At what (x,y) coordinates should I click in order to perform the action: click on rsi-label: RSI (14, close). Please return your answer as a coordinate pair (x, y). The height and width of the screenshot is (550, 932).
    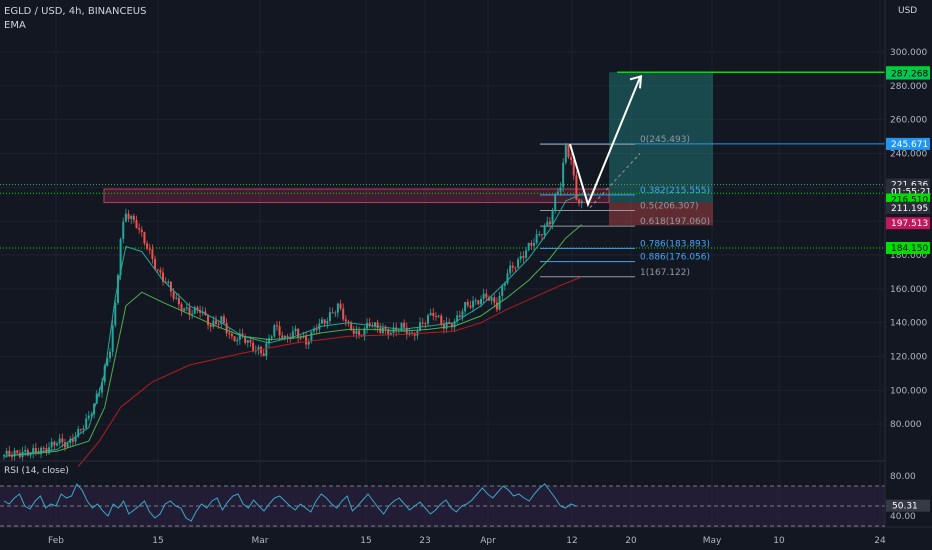
    Looking at the image, I should click on (36, 471).